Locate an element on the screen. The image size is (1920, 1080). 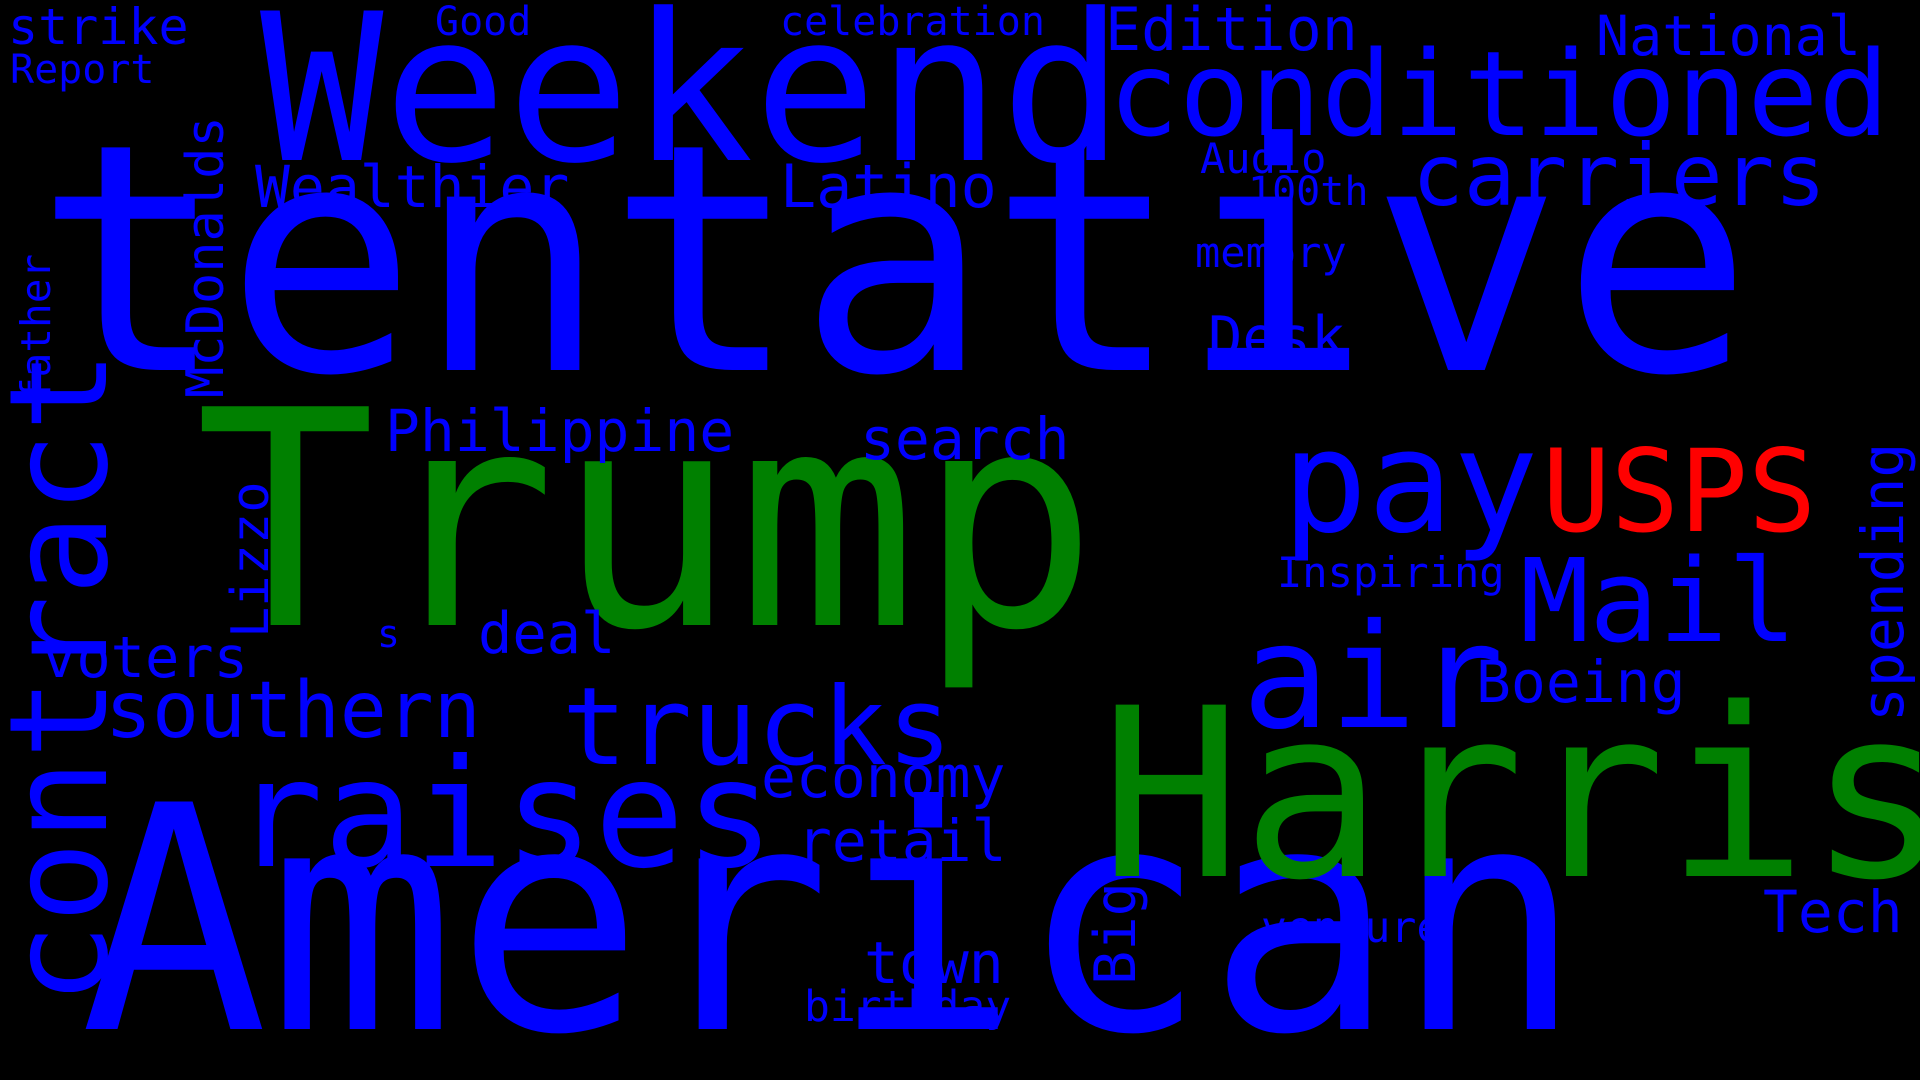
word-usps: USPS is located at coordinates (1679, 491).